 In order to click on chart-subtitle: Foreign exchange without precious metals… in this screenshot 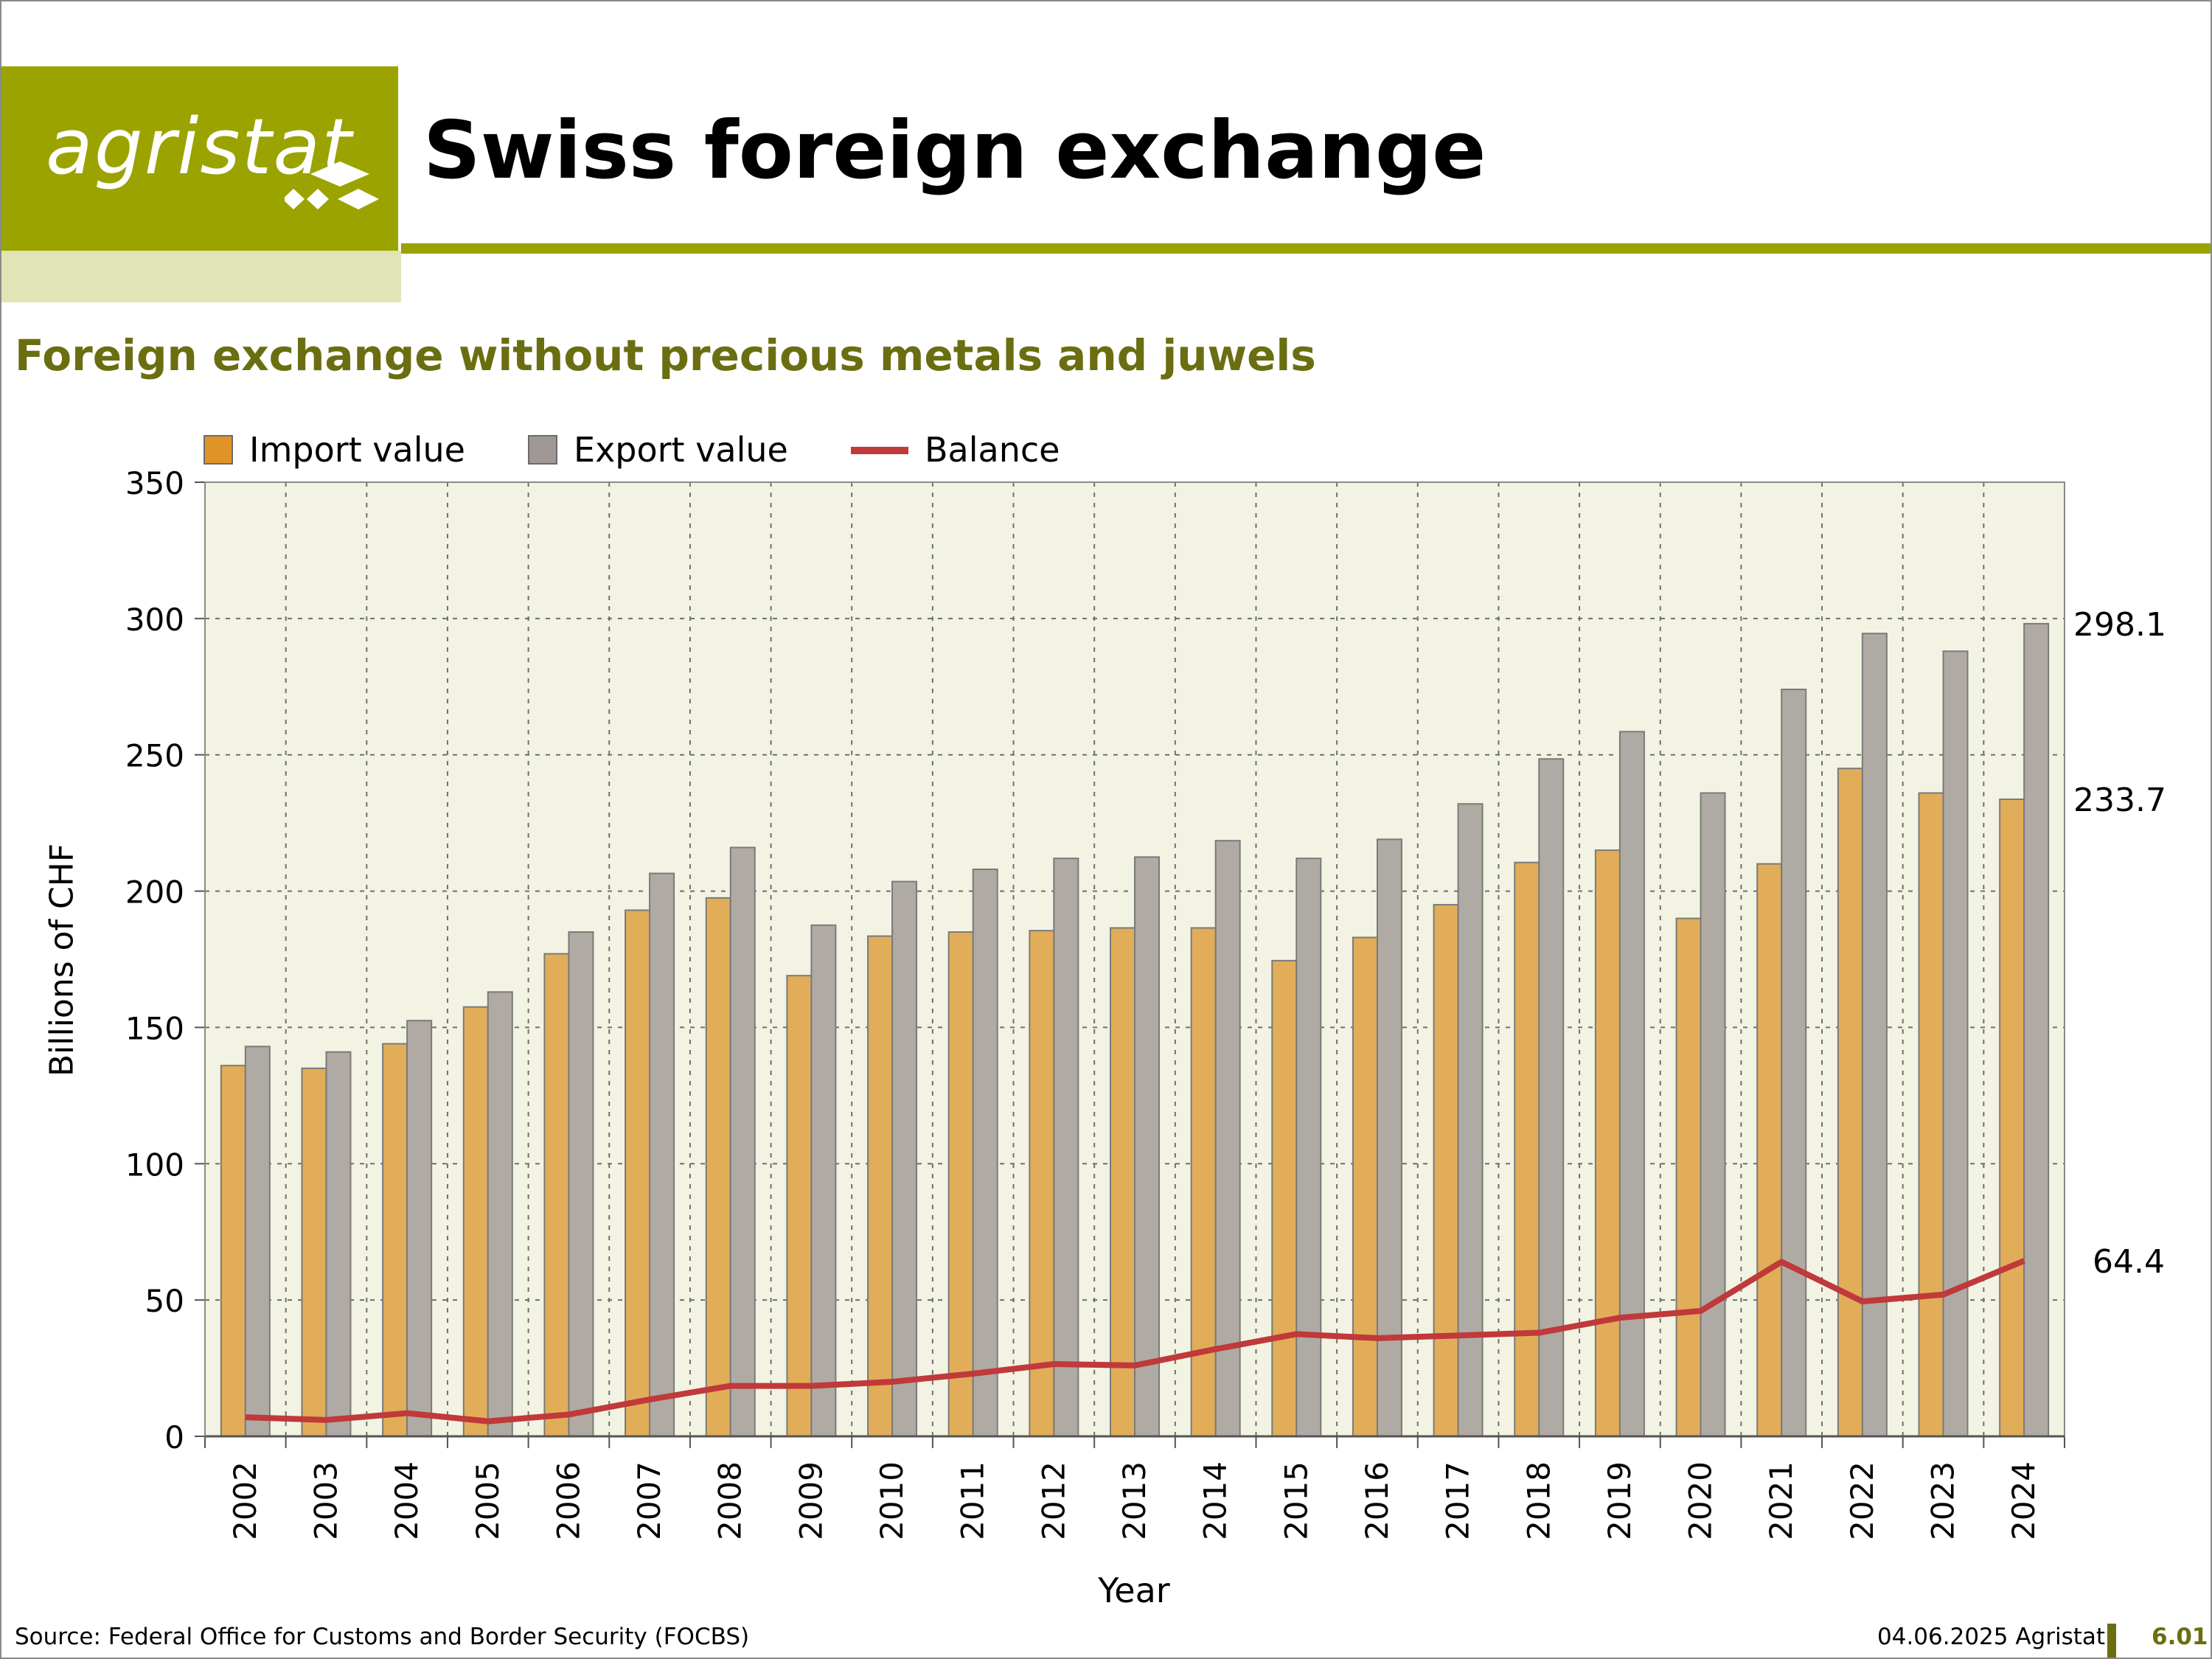, I will do `click(665, 355)`.